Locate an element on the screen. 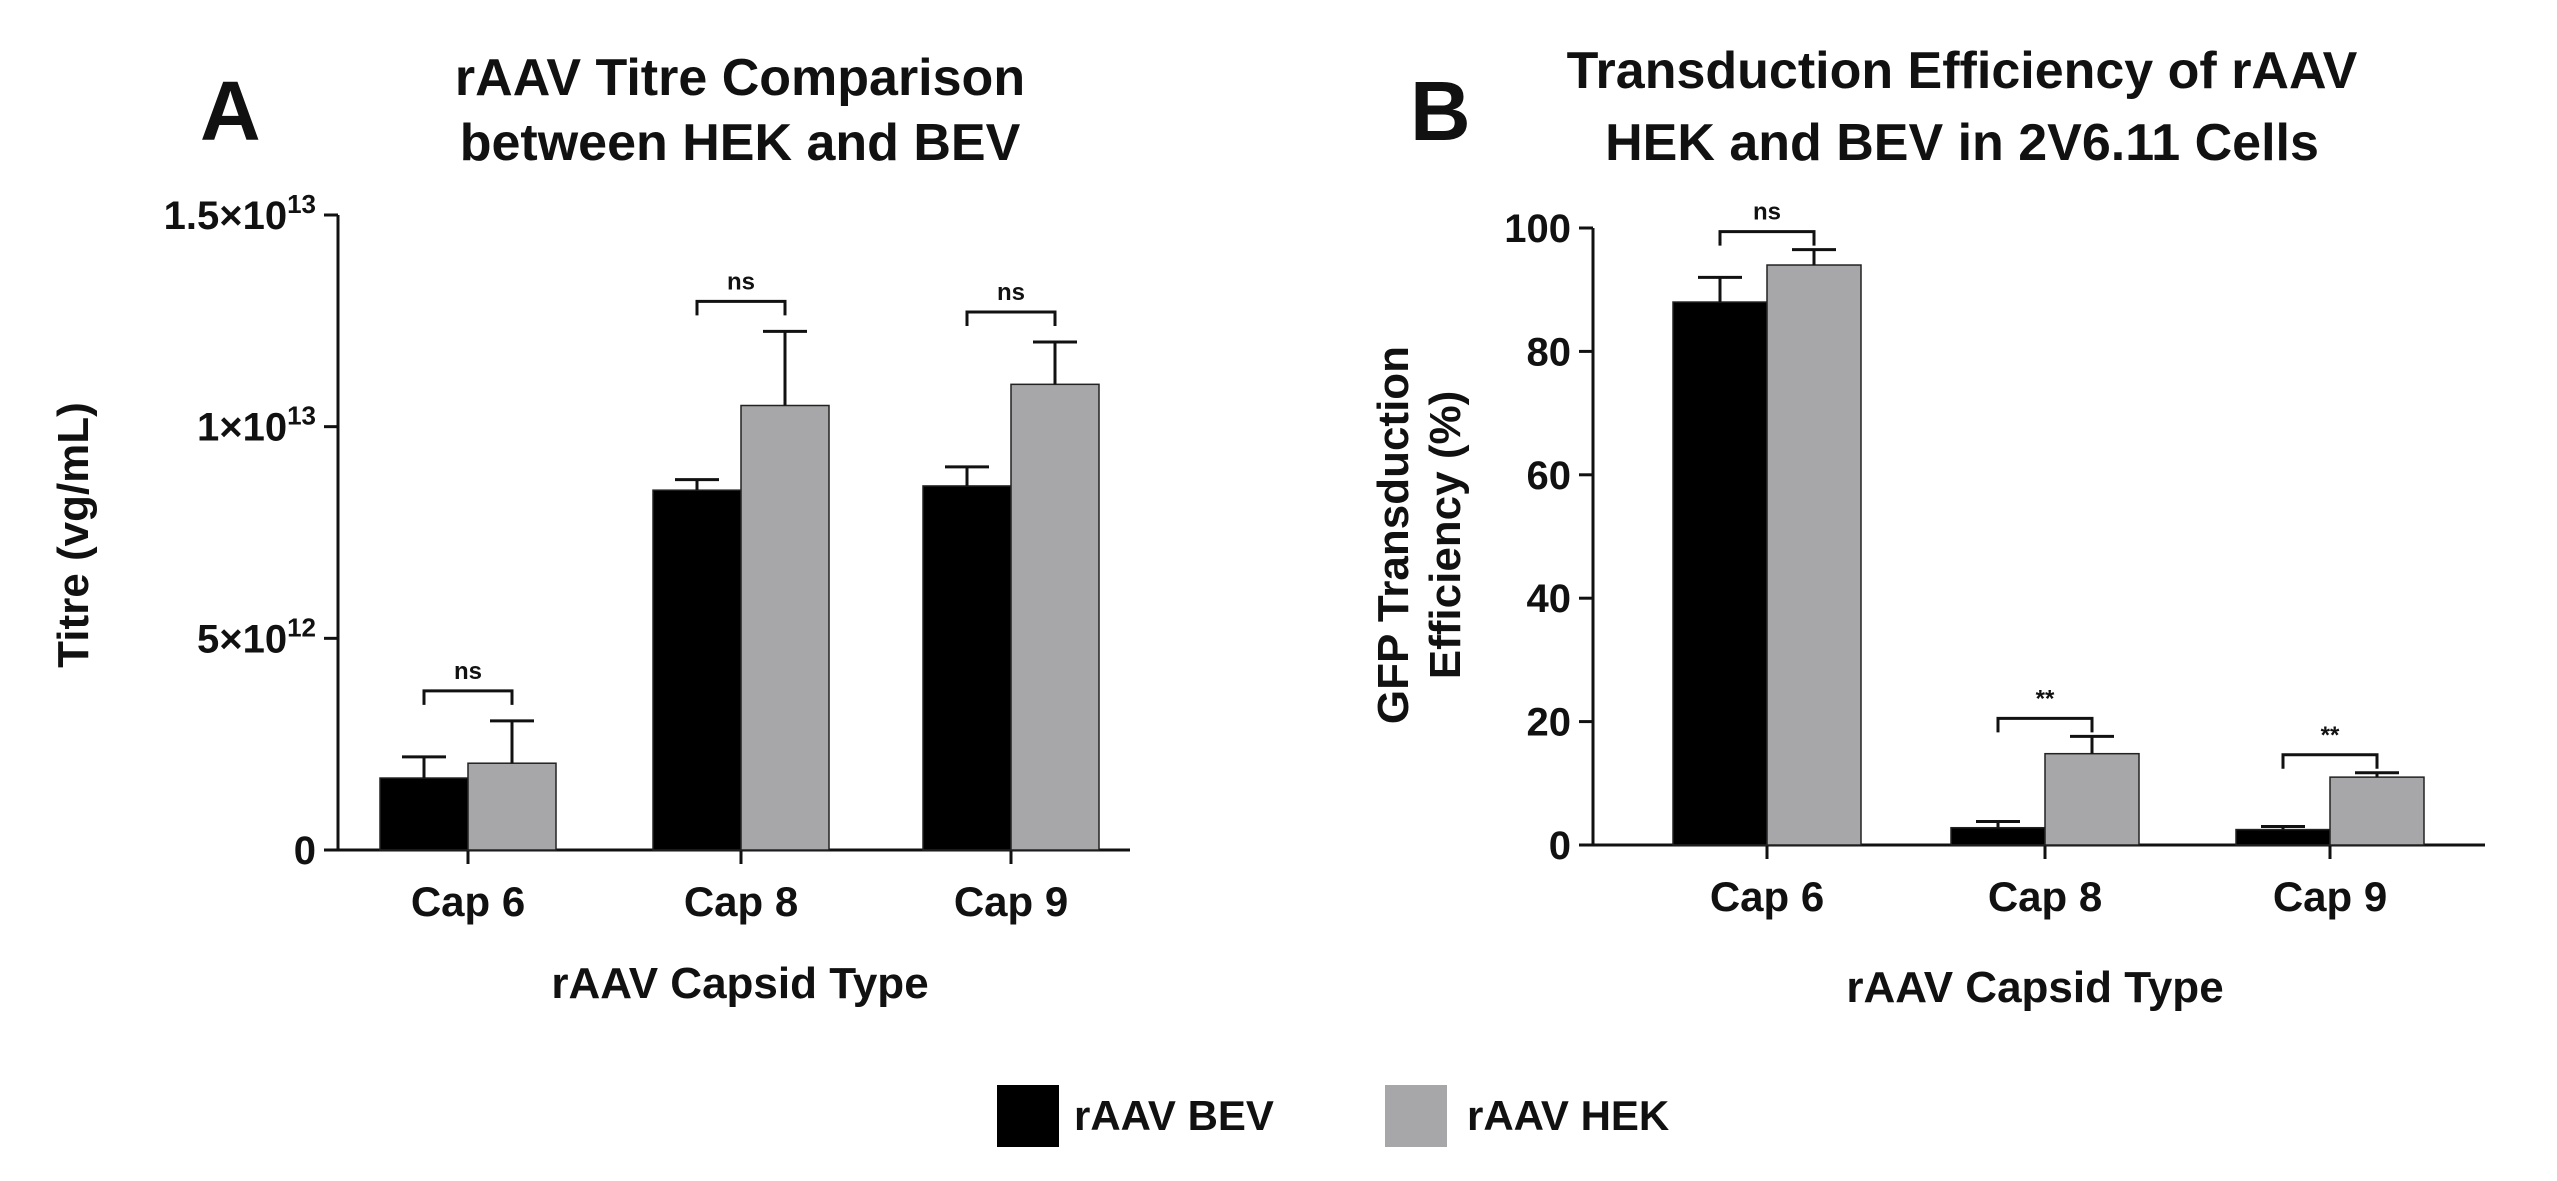 Image resolution: width=2557 pixels, height=1181 pixels. panel-b-letter: B is located at coordinates (1440, 111).